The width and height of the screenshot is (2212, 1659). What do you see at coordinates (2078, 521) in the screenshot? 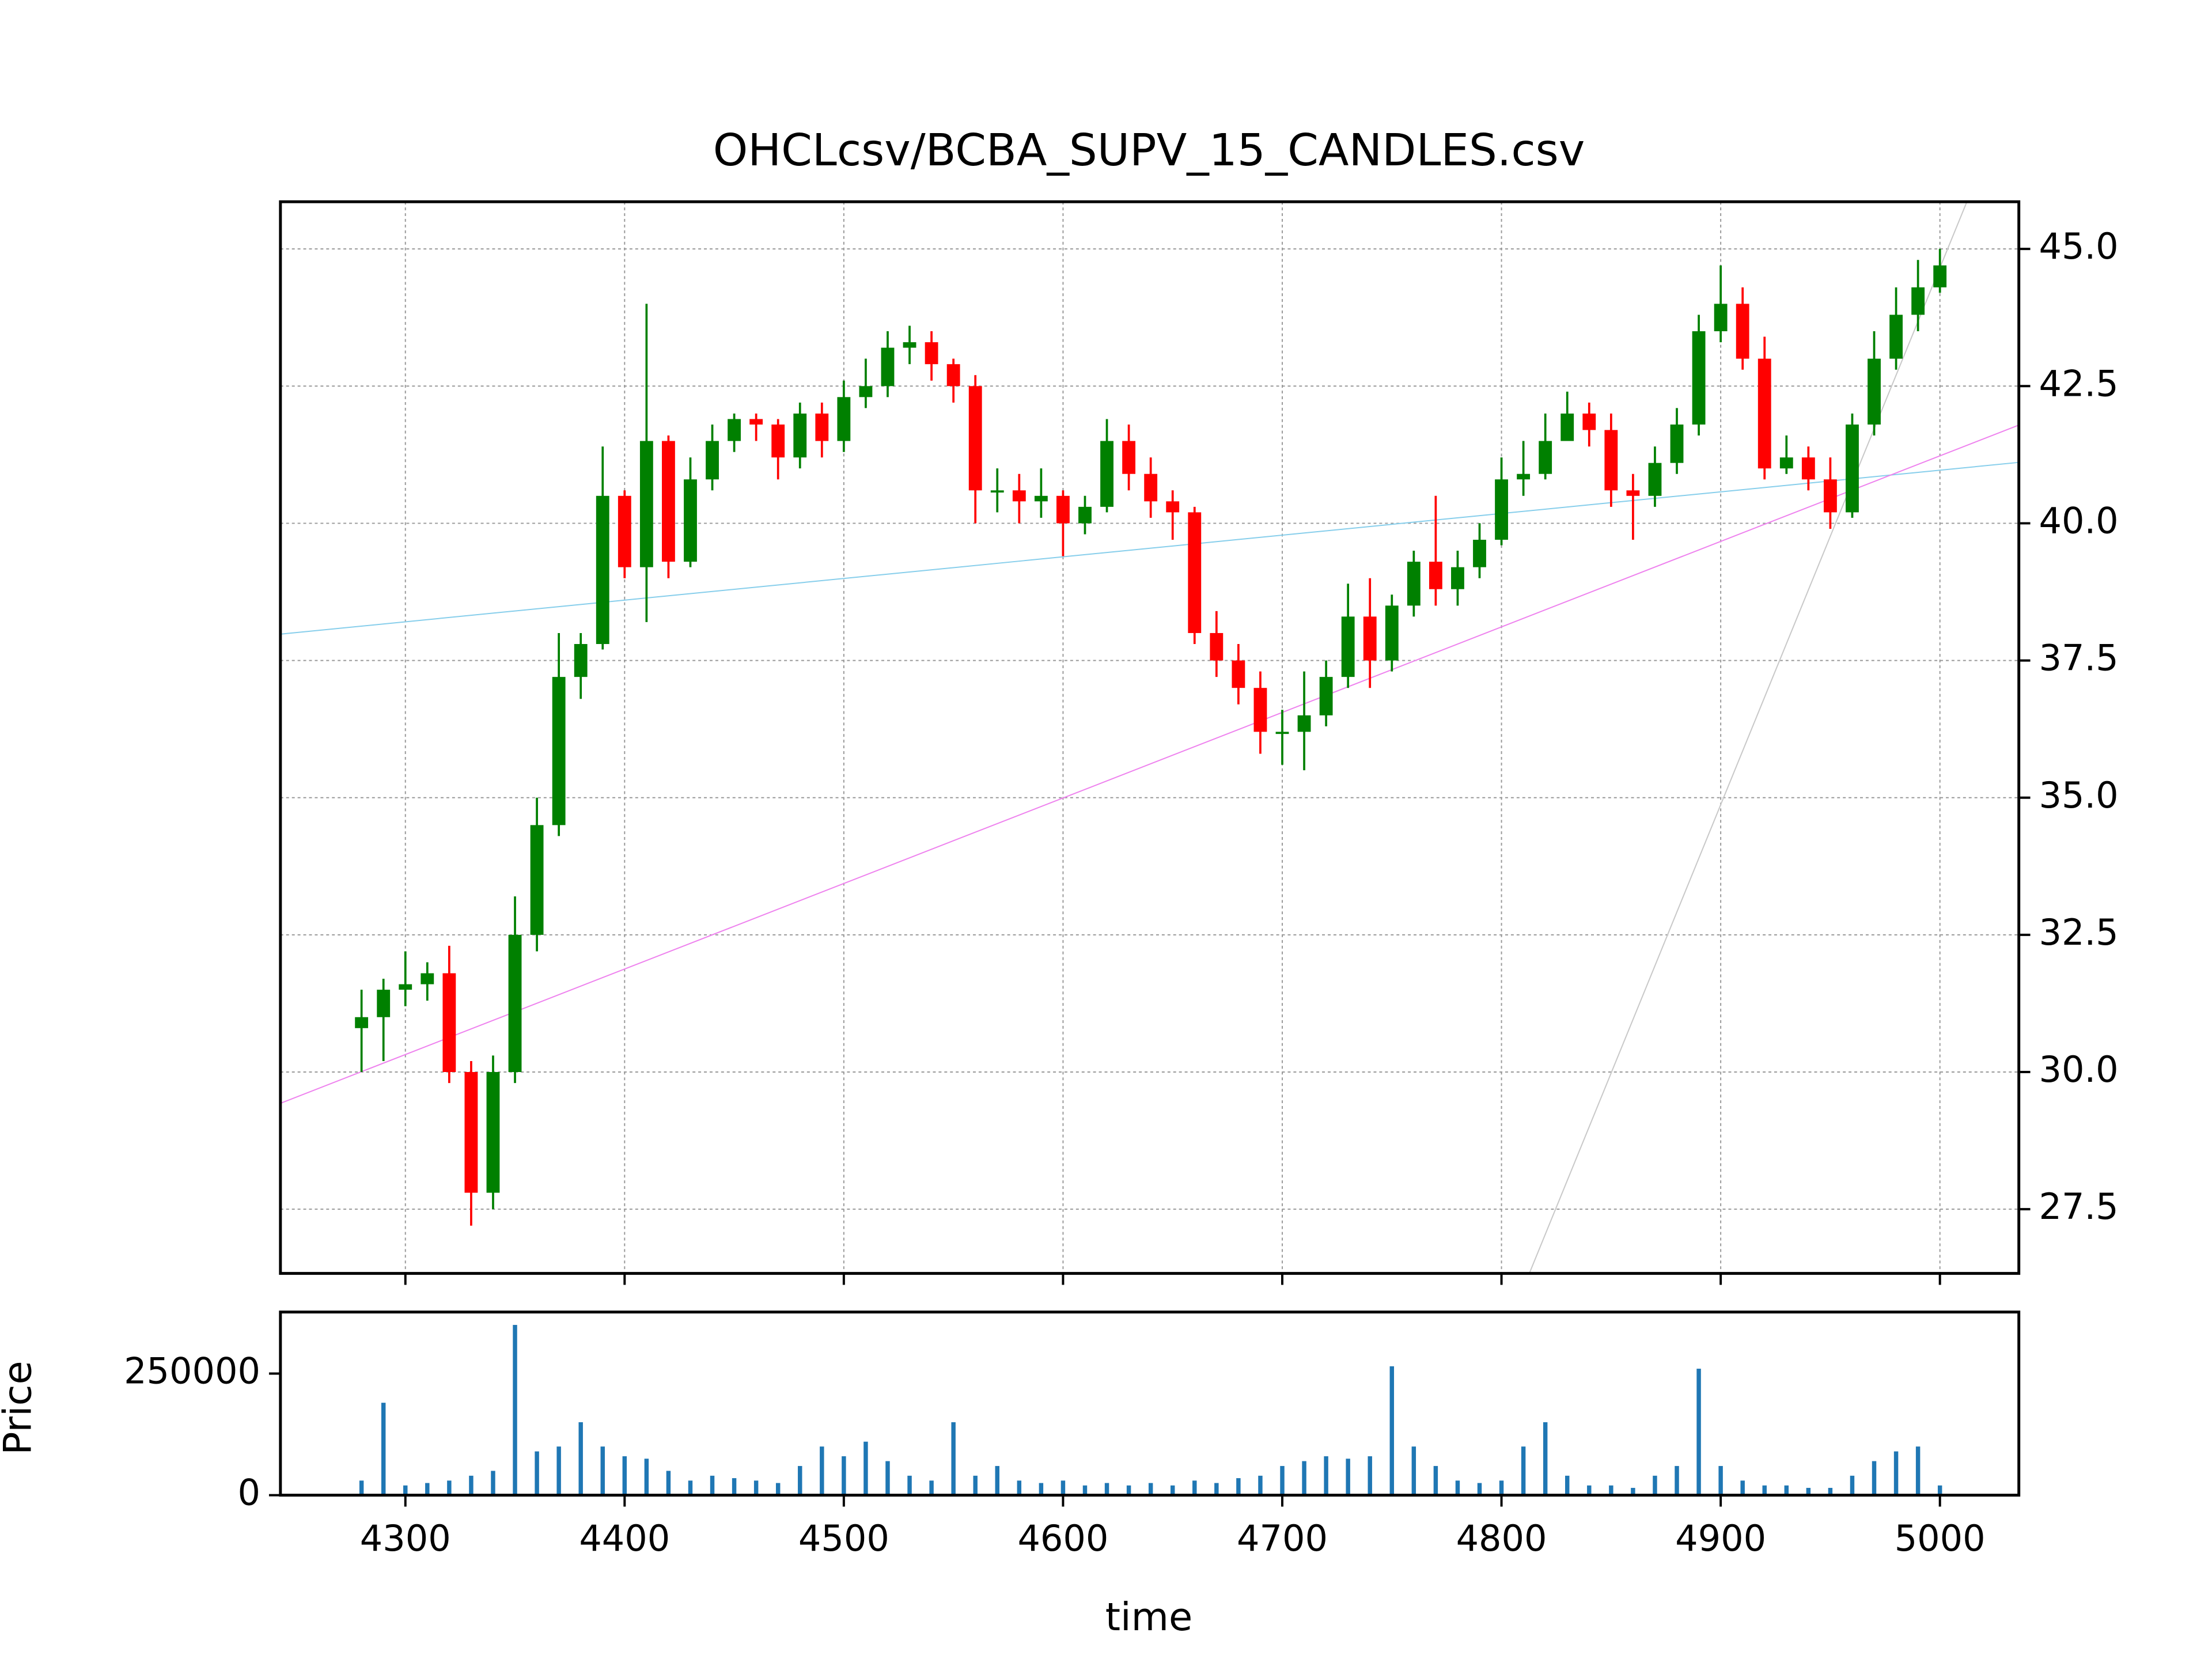
I see `y-tick-label: 40.0` at bounding box center [2078, 521].